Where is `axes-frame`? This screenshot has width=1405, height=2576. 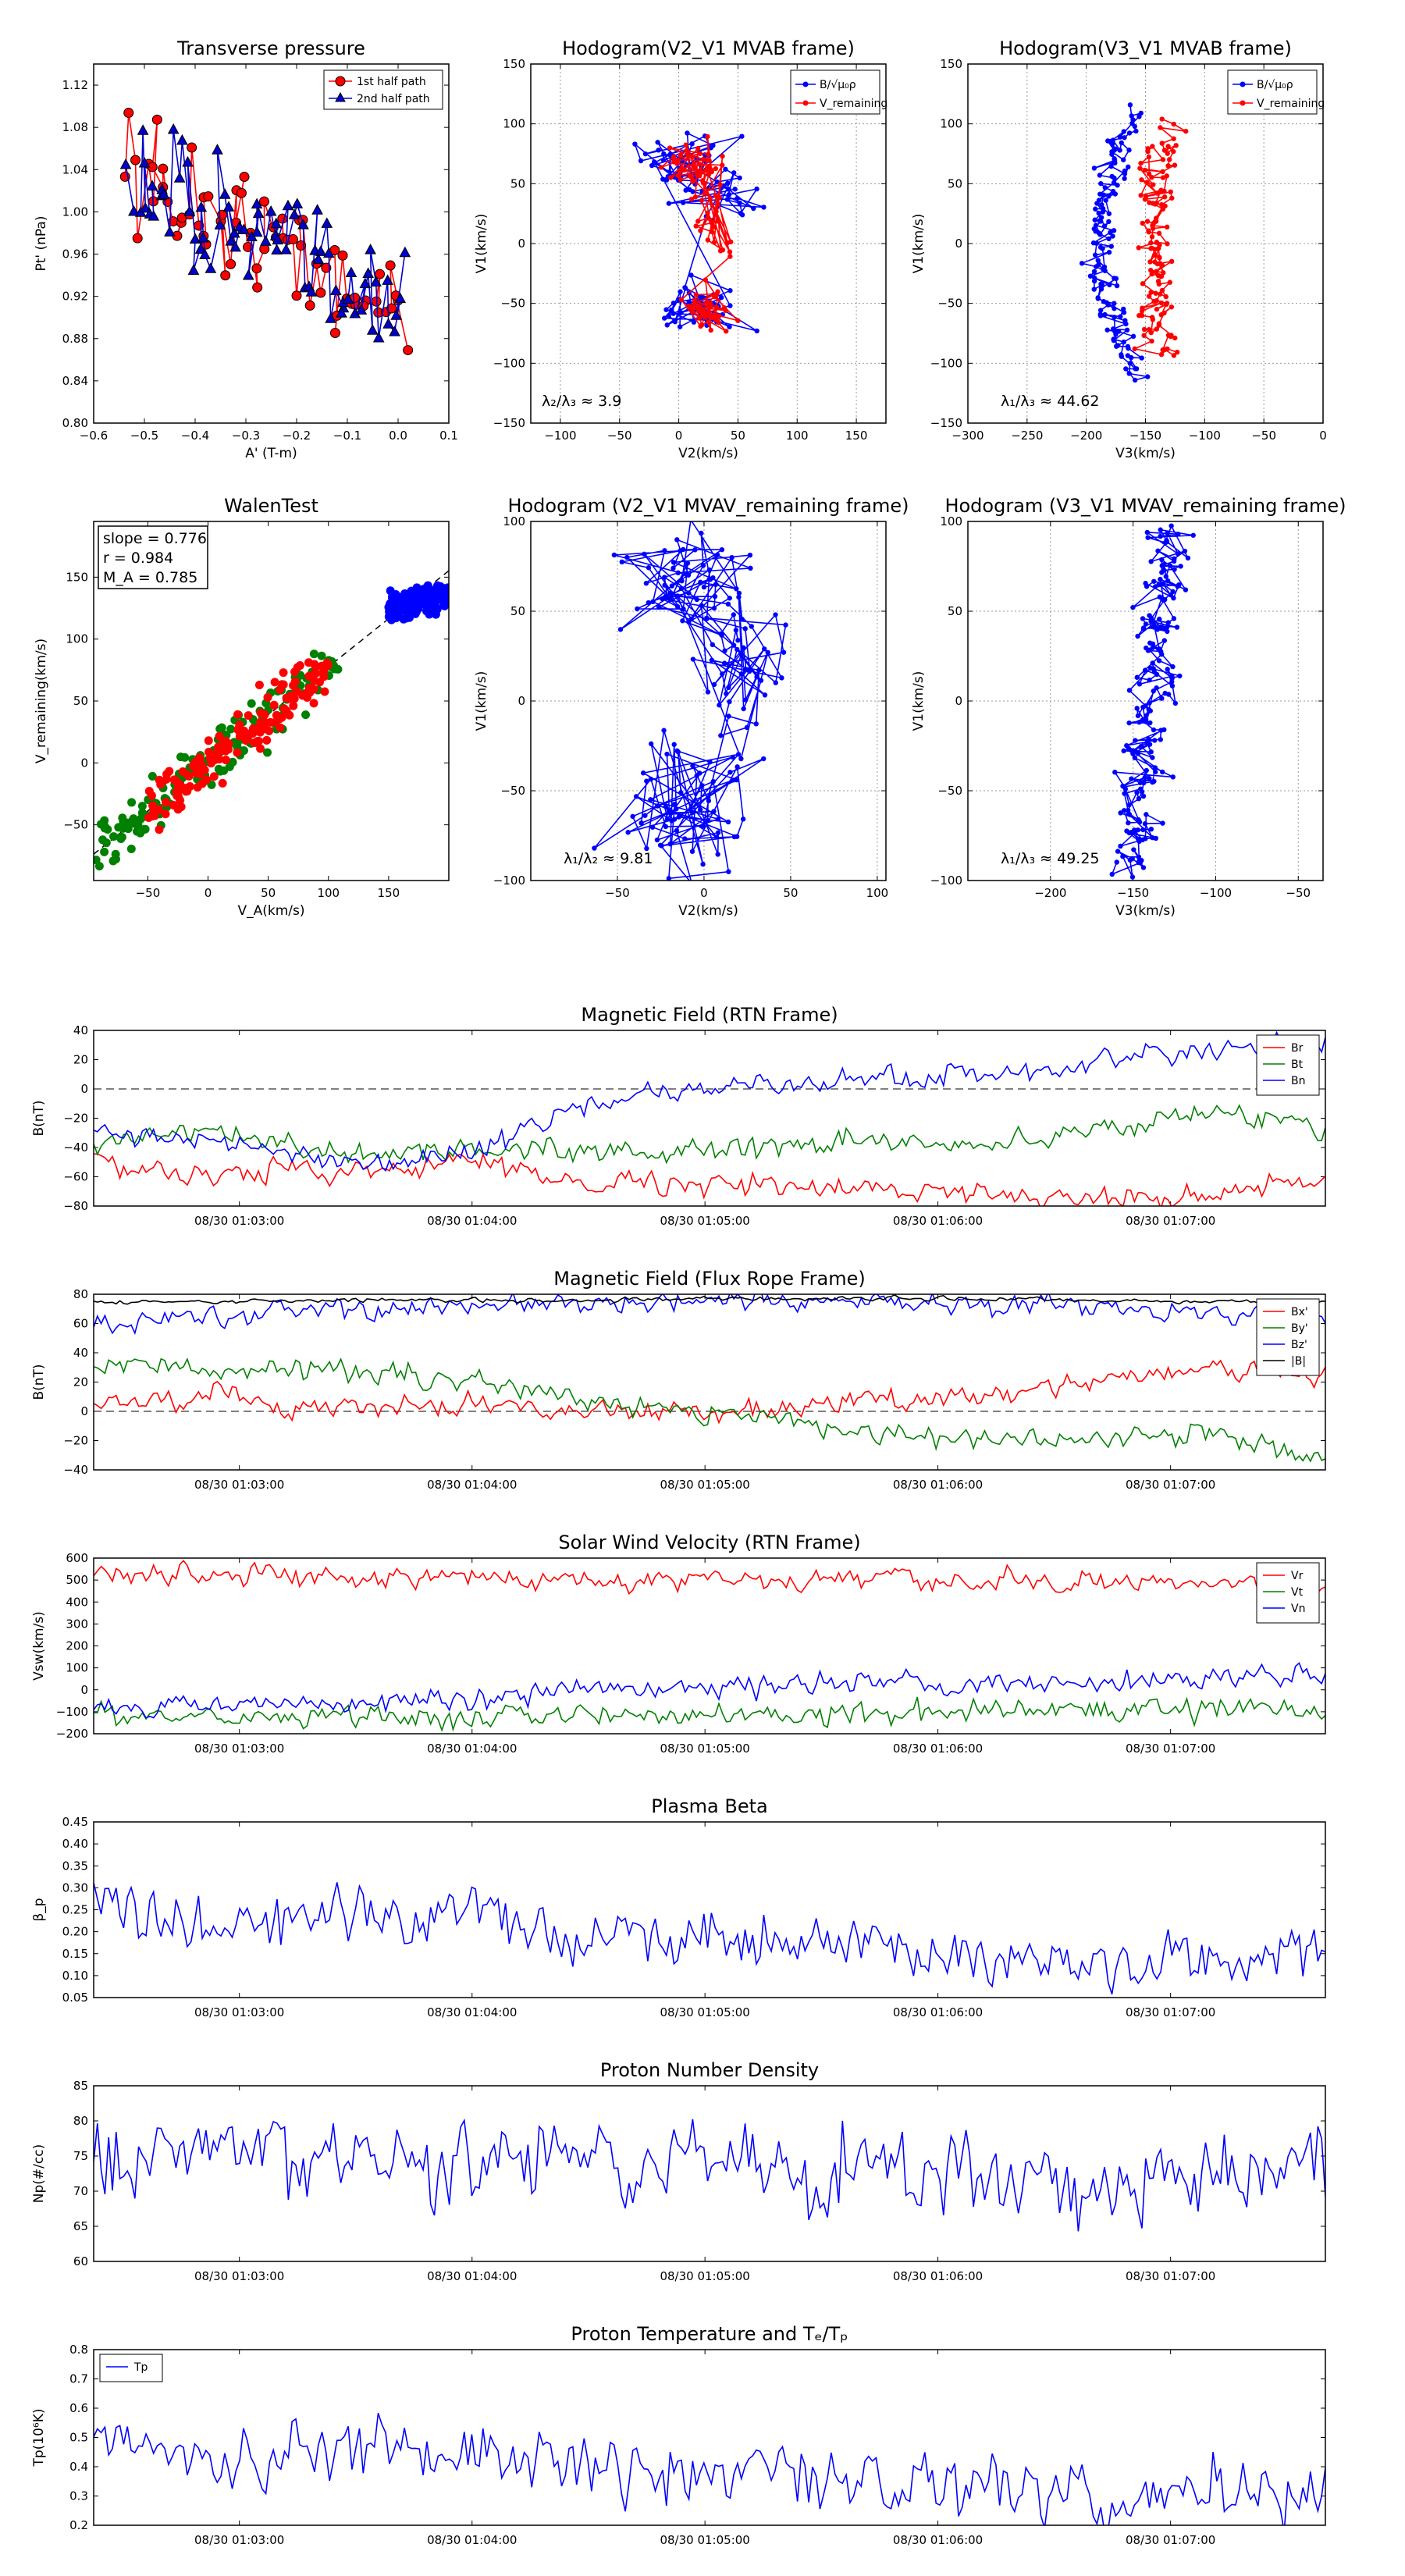 axes-frame is located at coordinates (710, 1382).